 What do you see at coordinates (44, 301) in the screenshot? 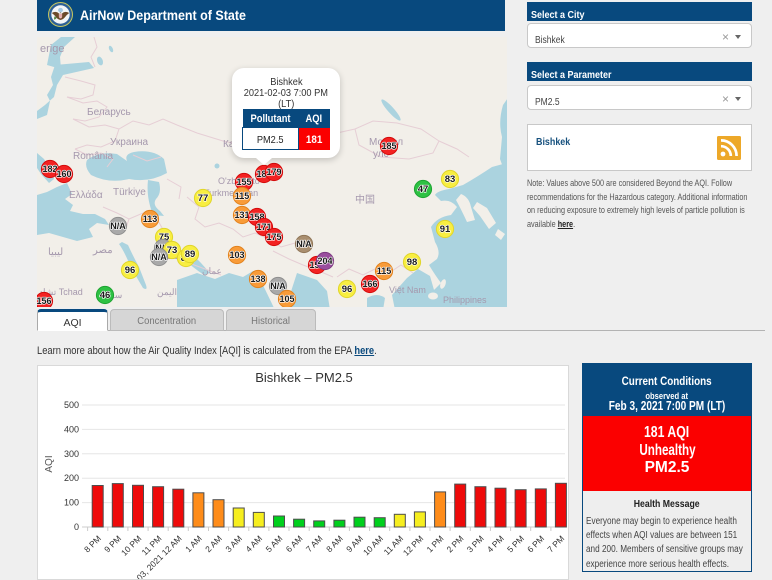
I see `svg-text: 156` at bounding box center [44, 301].